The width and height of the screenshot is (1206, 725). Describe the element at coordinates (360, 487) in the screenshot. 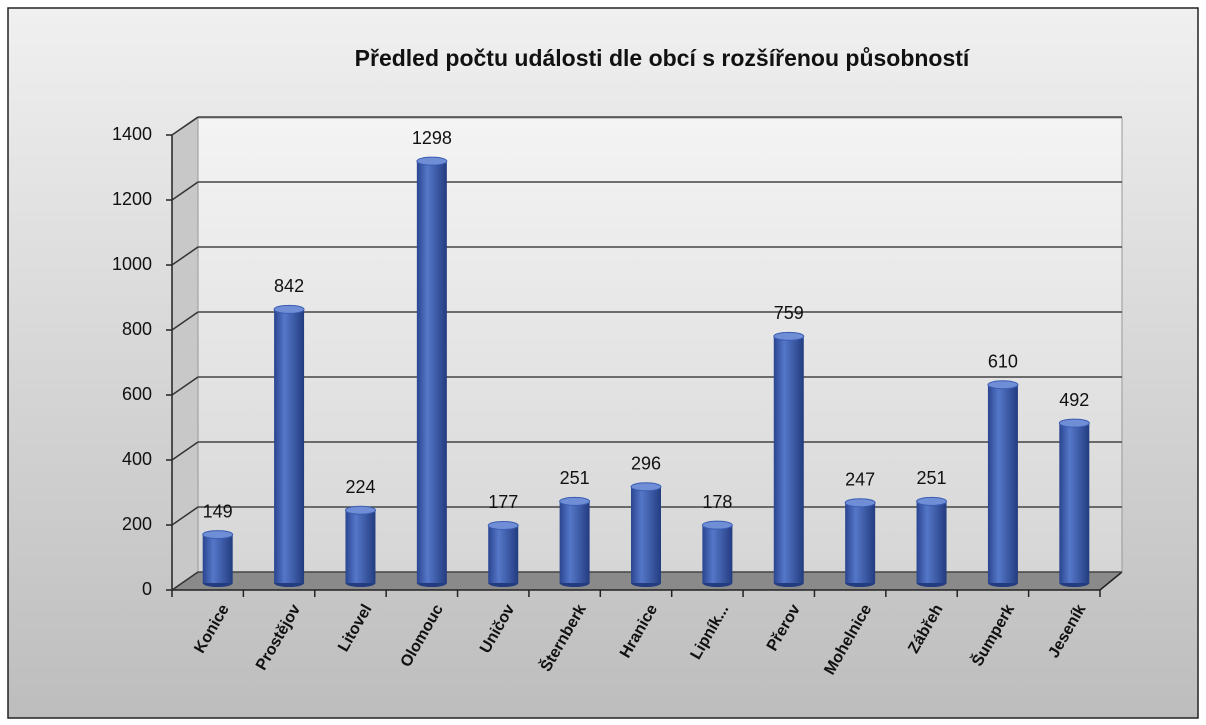

I see `value-label: 224` at that location.